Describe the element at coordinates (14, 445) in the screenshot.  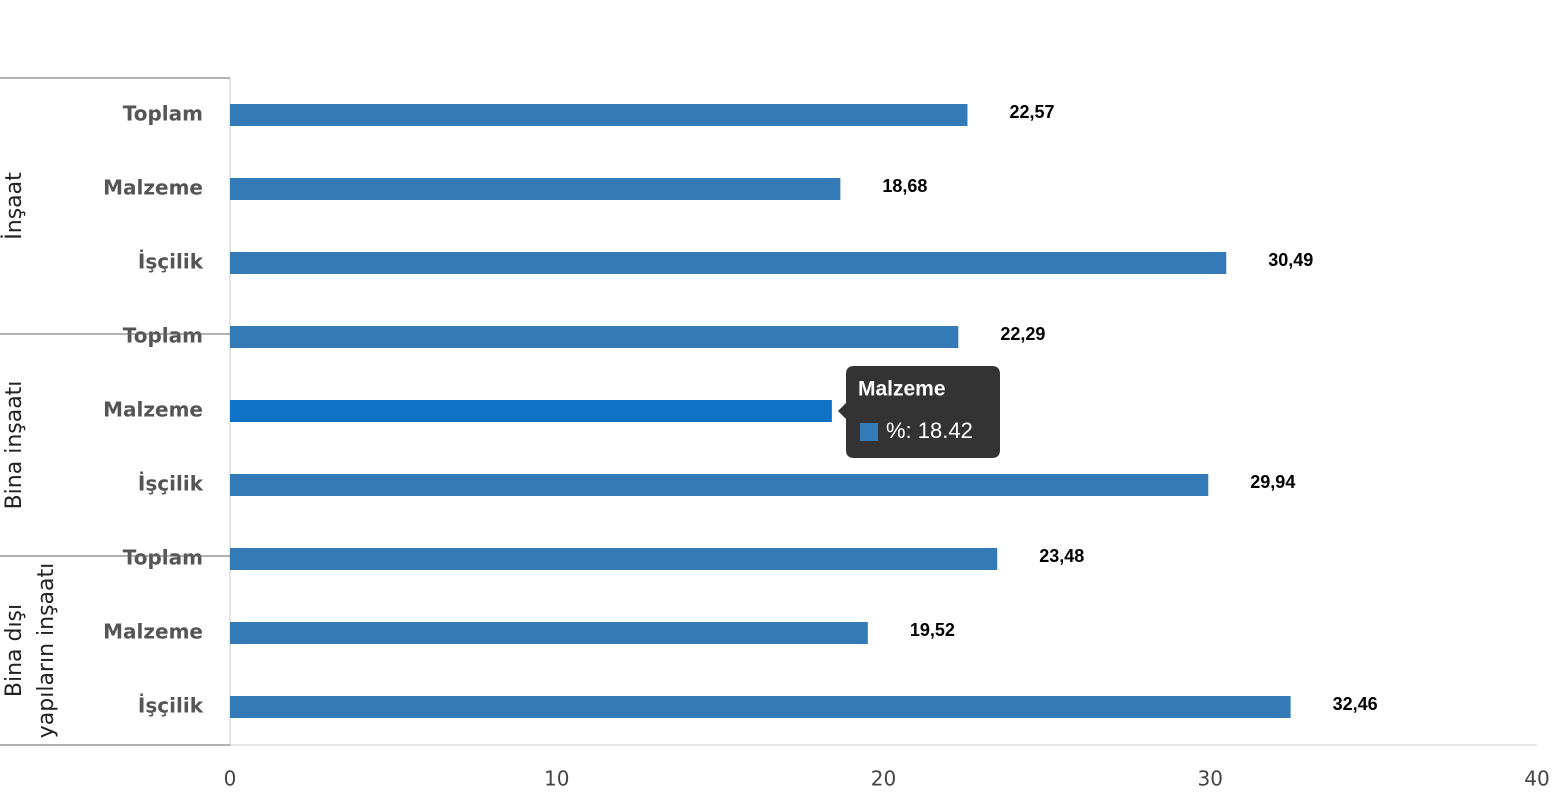
I see `group-label: Bina inşaatı` at that location.